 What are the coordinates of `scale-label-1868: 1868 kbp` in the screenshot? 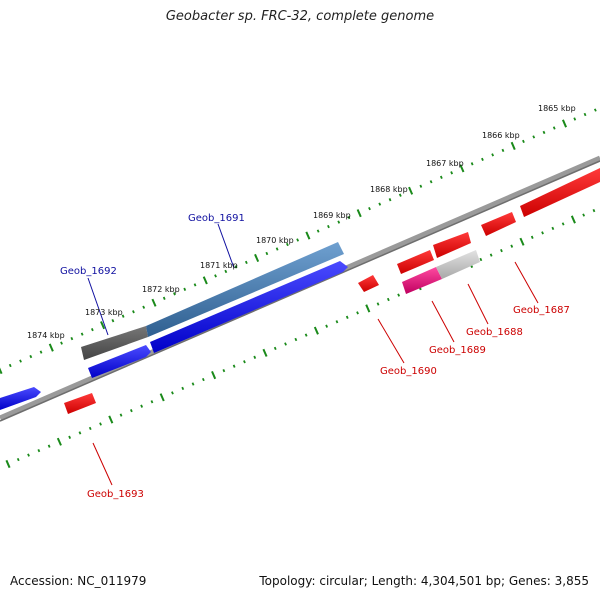 It's located at (389, 189).